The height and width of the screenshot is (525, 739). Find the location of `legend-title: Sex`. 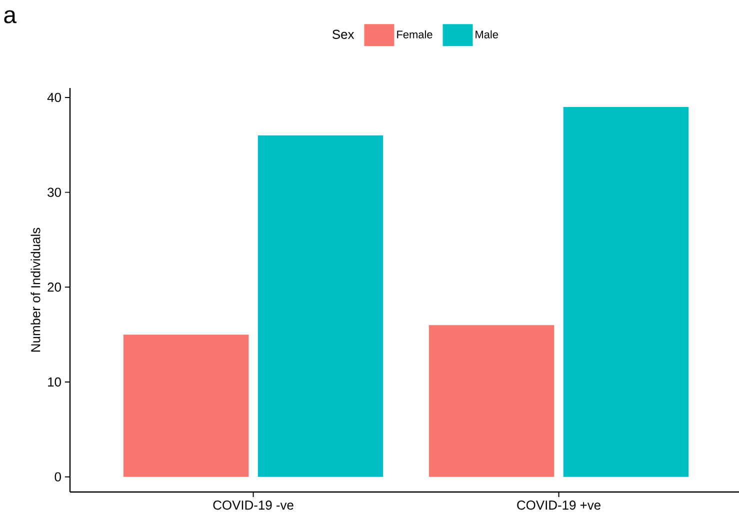

legend-title: Sex is located at coordinates (343, 34).